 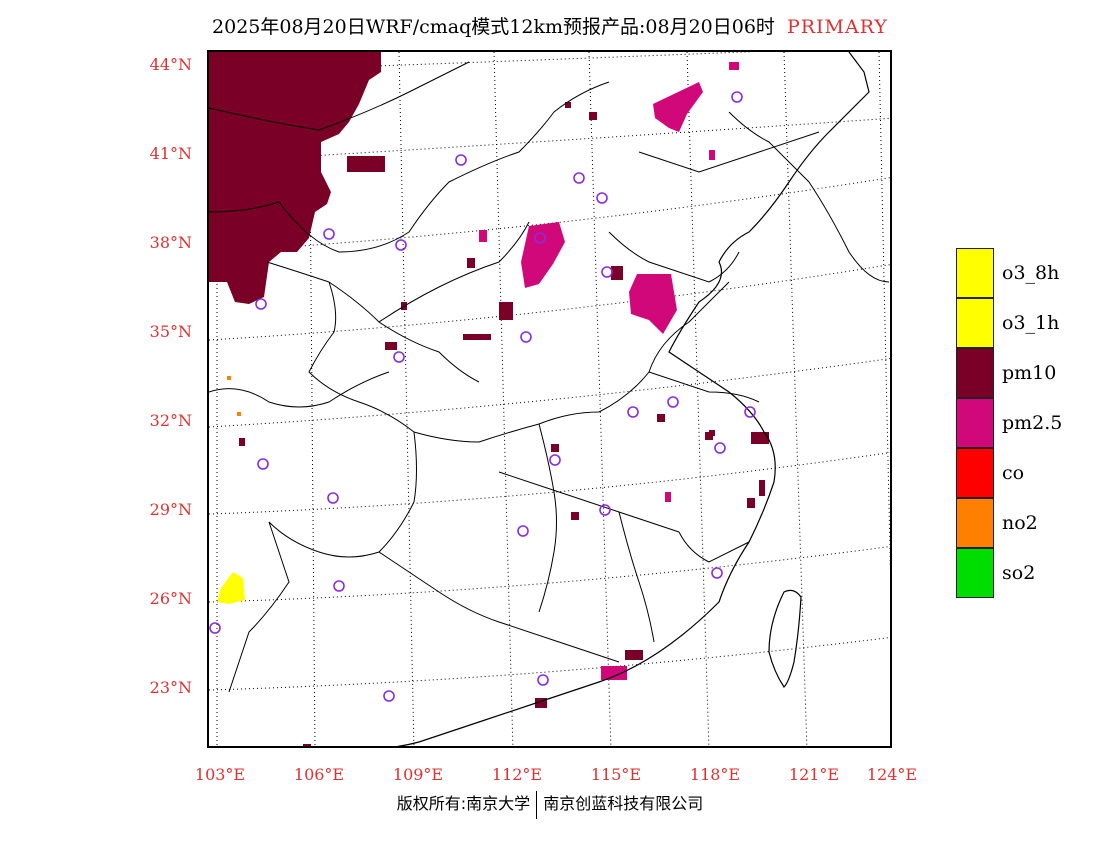 What do you see at coordinates (418, 774) in the screenshot?
I see `lon-label-109: 109°E` at bounding box center [418, 774].